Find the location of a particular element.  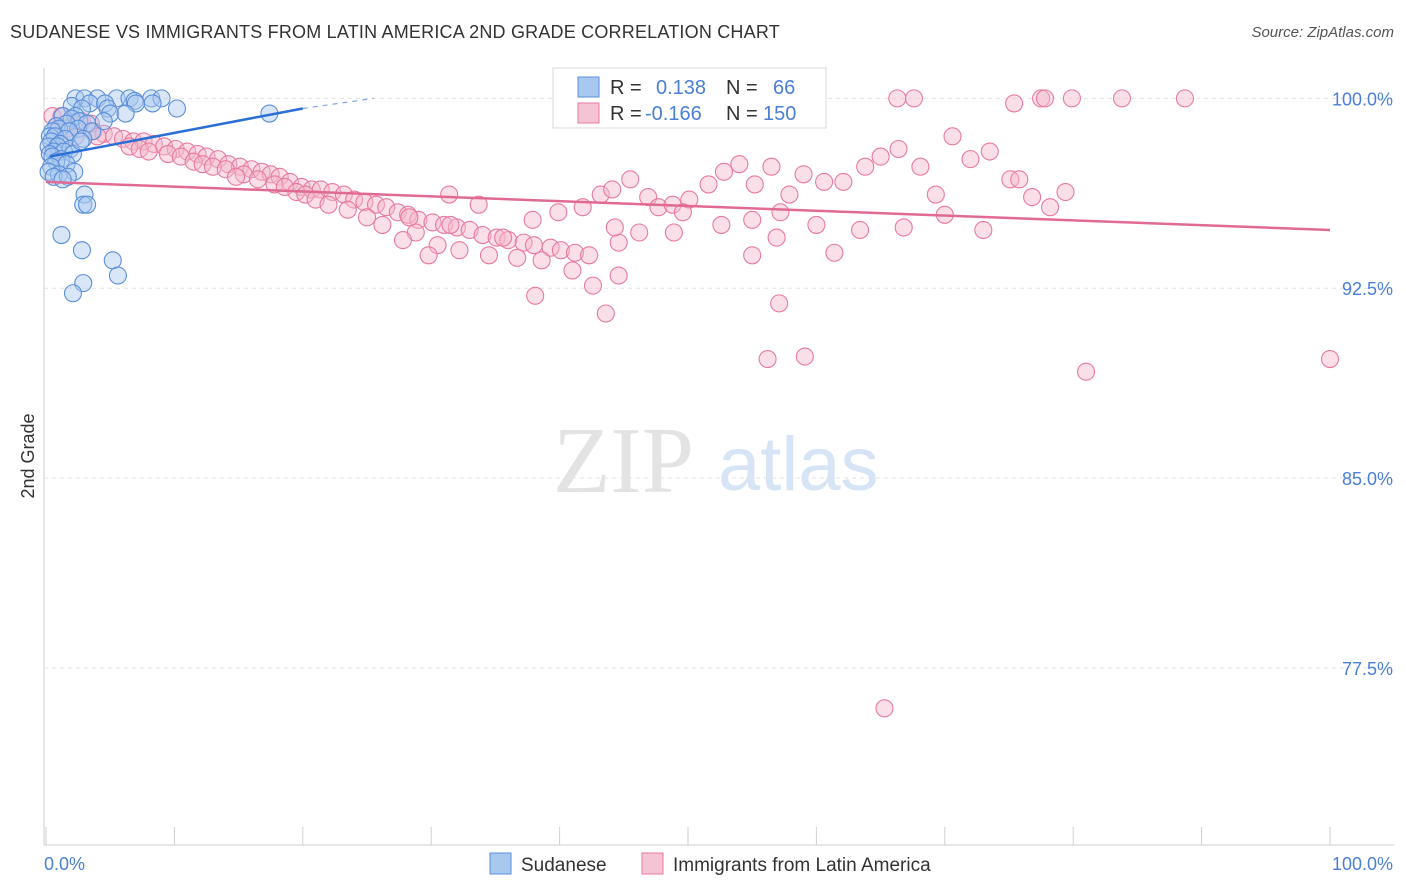

x-ticks is located at coordinates (688, 836).